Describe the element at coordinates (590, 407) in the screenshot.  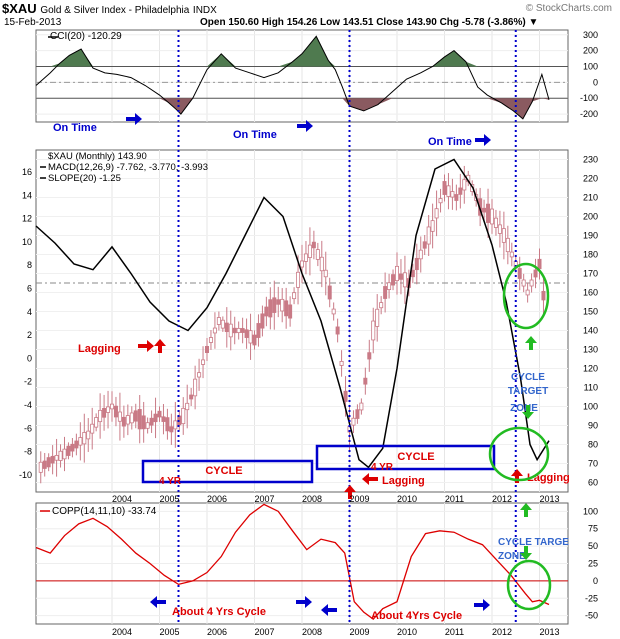
I see `price-right-tick: 100` at that location.